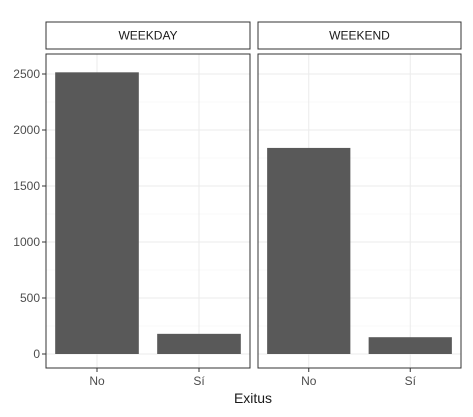 The image size is (473, 417). I want to click on y-tick-label: 1500, so click(26, 186).